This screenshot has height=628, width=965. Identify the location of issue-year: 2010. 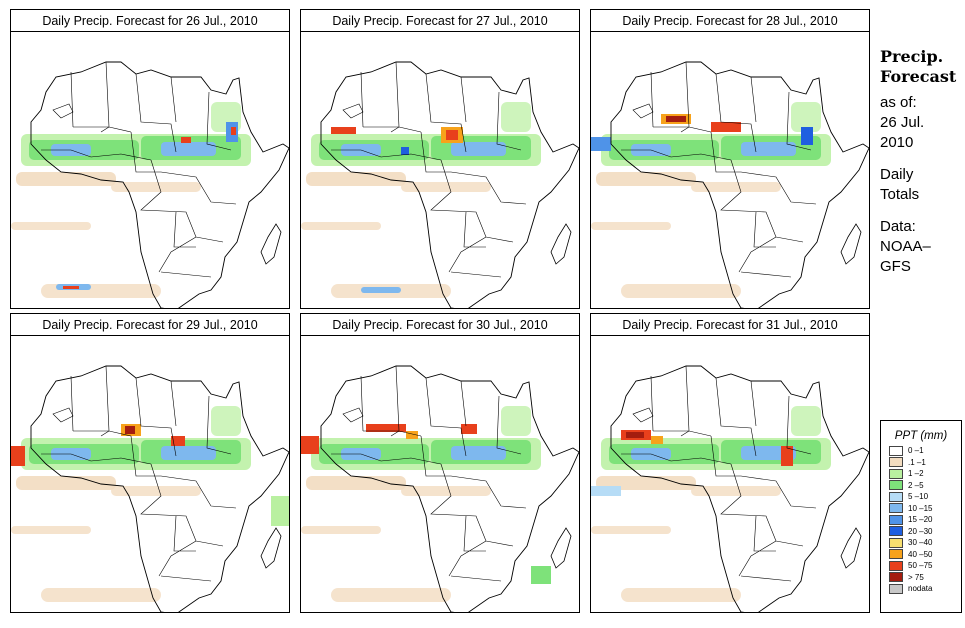
(897, 142).